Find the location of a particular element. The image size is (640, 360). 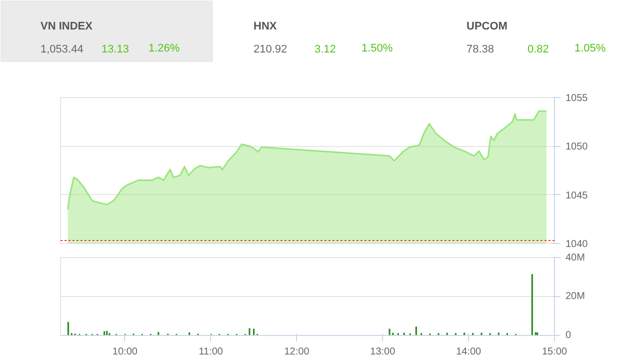

y-tick-label: 1040 is located at coordinates (577, 244).